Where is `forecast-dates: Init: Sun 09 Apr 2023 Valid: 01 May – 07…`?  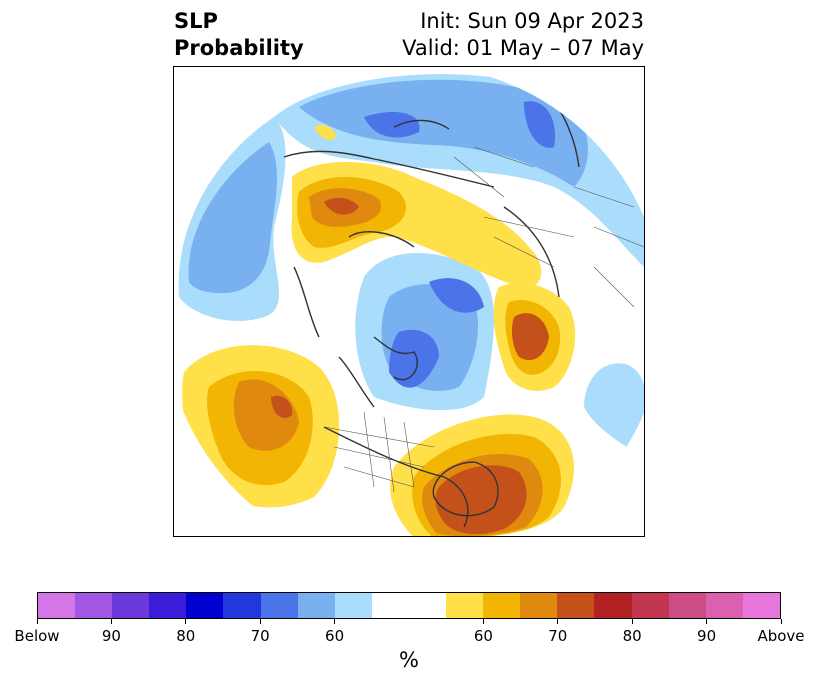 forecast-dates: Init: Sun 09 Apr 2023 Valid: 01 May – 07… is located at coordinates (523, 35).